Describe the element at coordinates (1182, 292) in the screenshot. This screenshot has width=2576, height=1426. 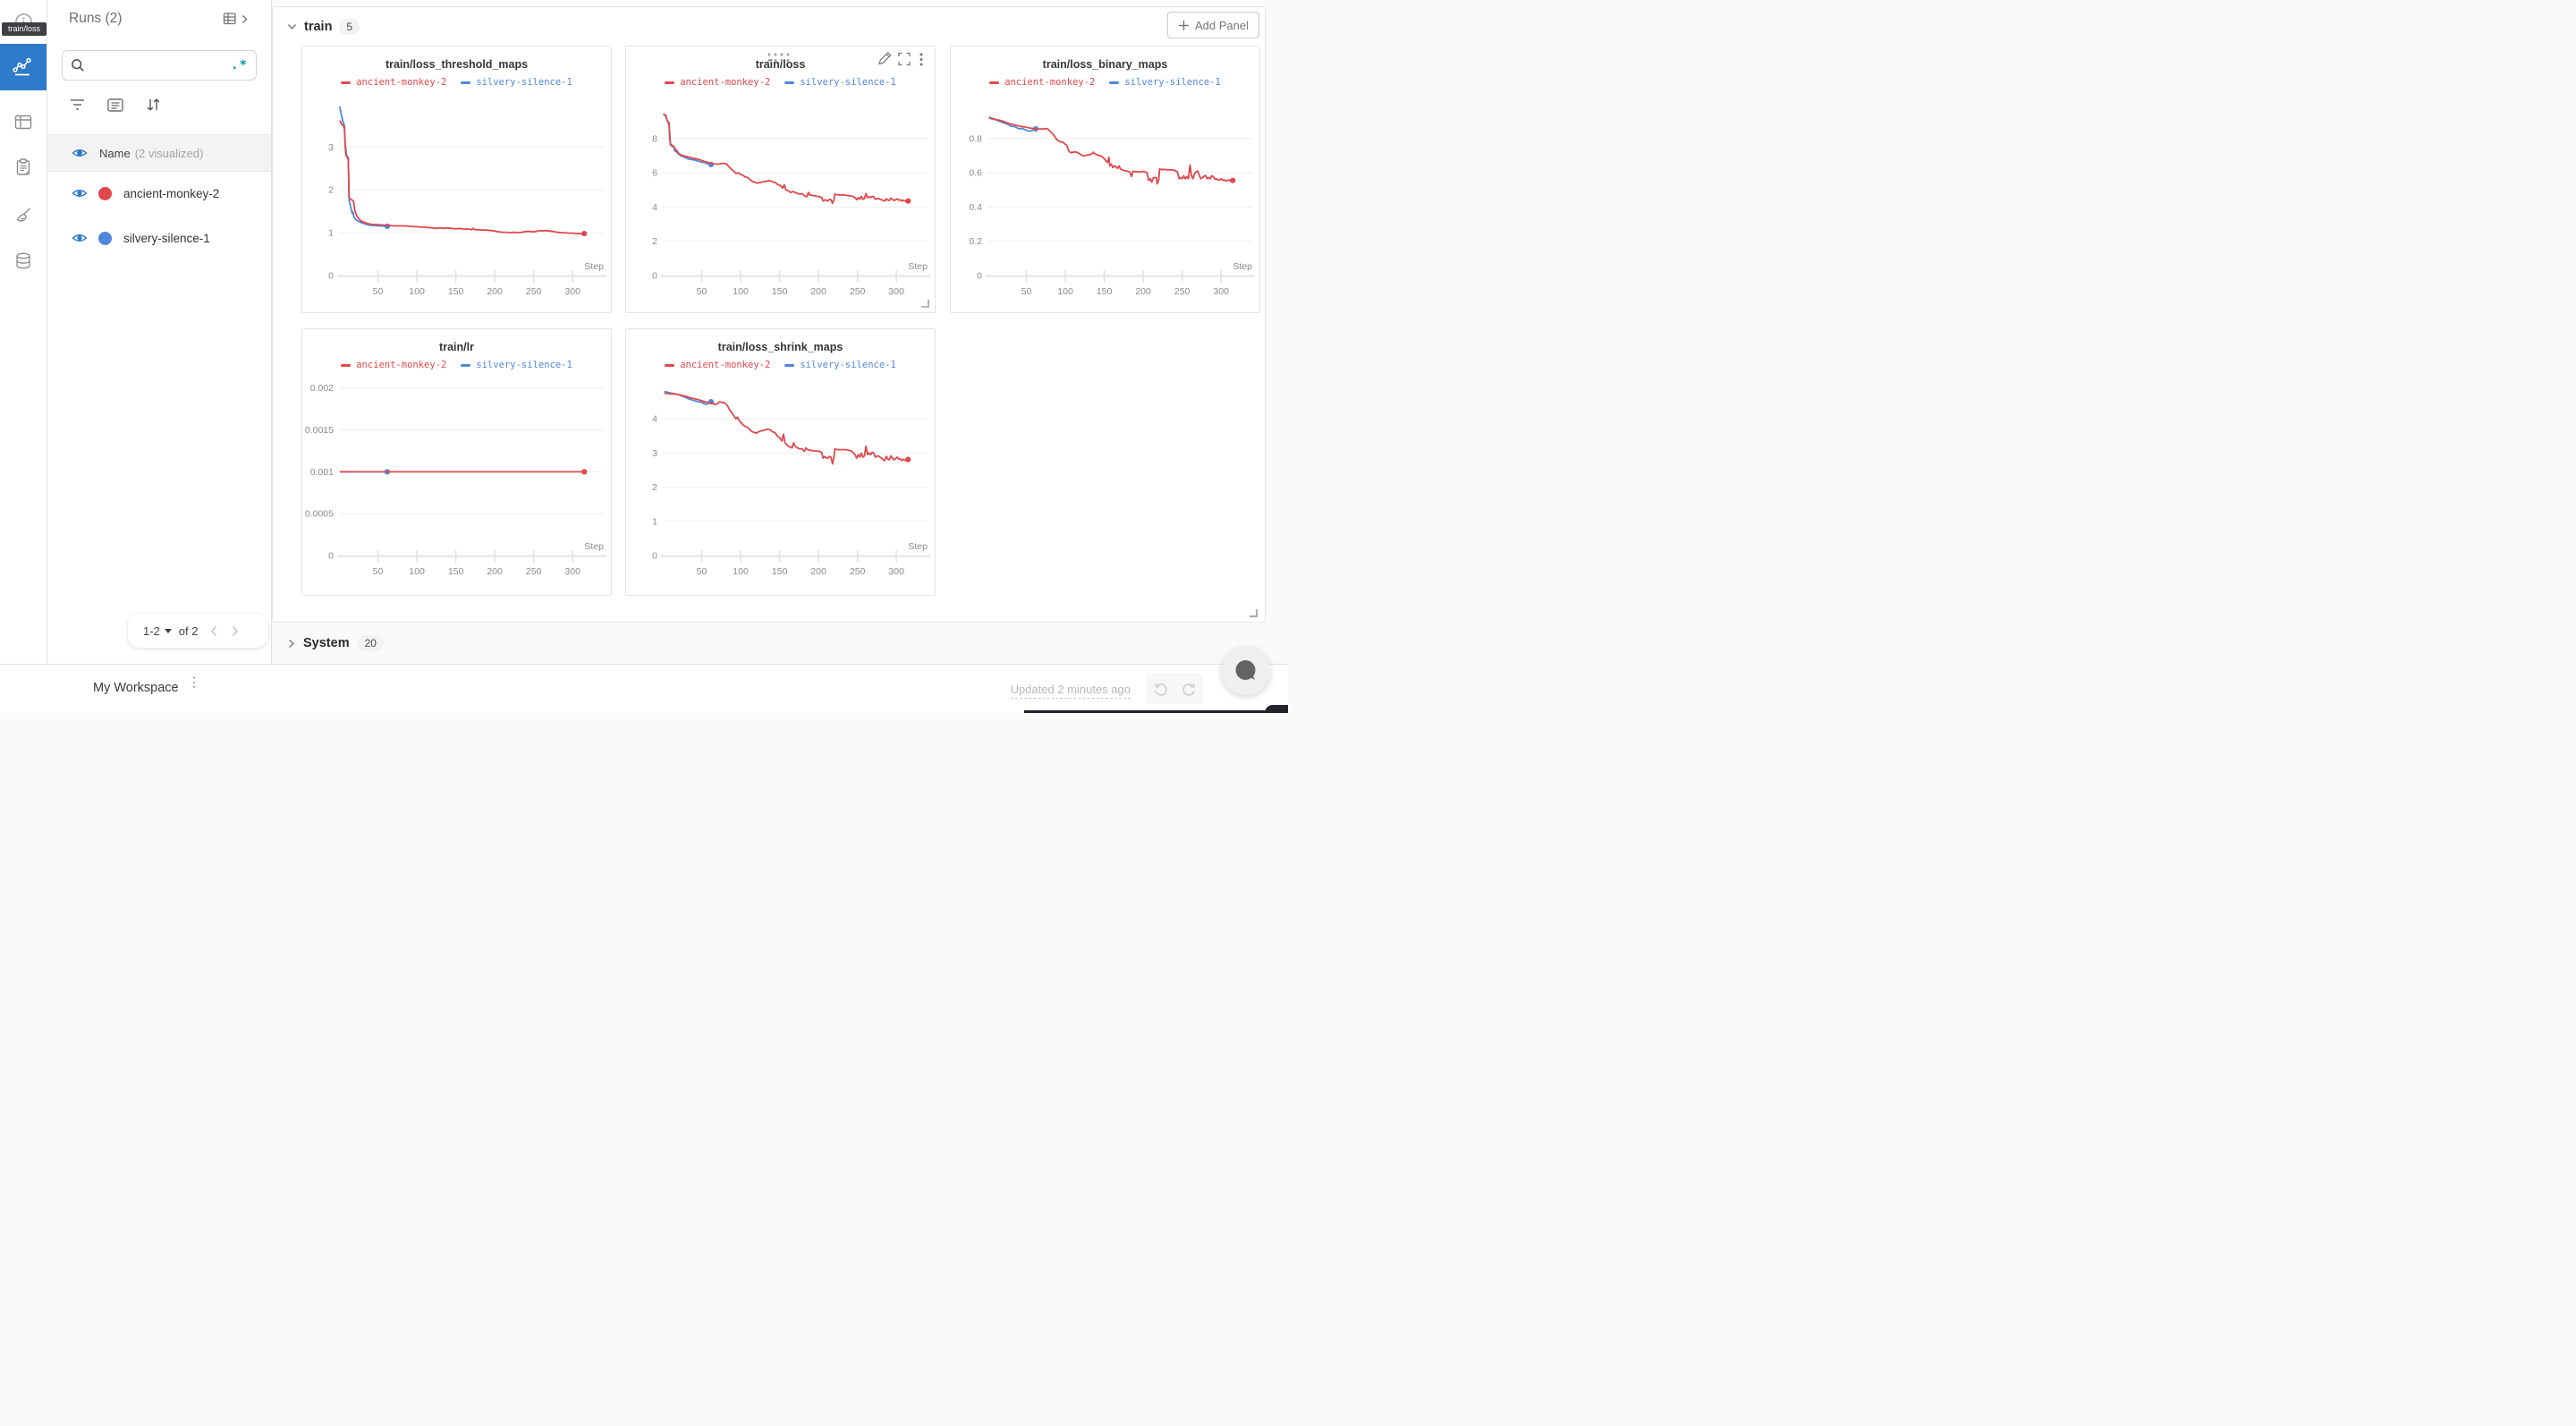
I see `svg-text: 250` at that location.